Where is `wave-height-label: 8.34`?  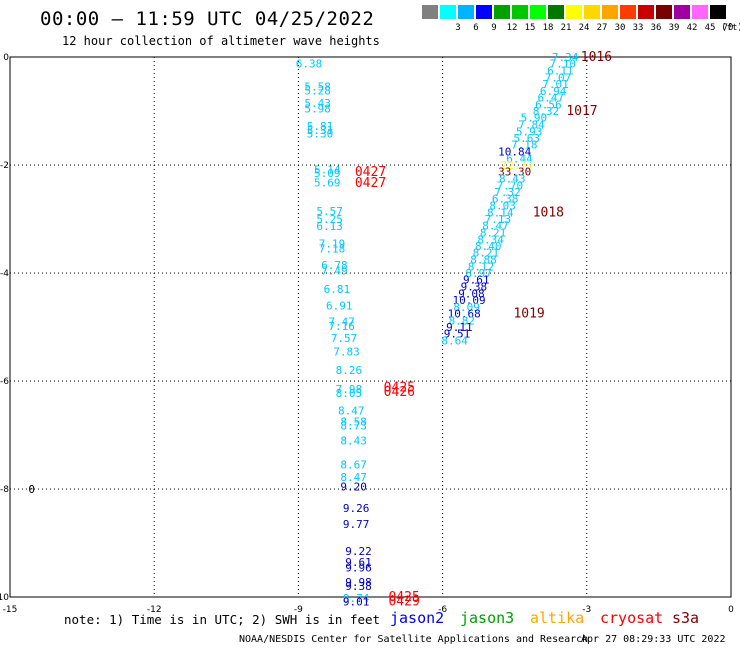
wave-height-label: 8.34 is located at coordinates (490, 240).